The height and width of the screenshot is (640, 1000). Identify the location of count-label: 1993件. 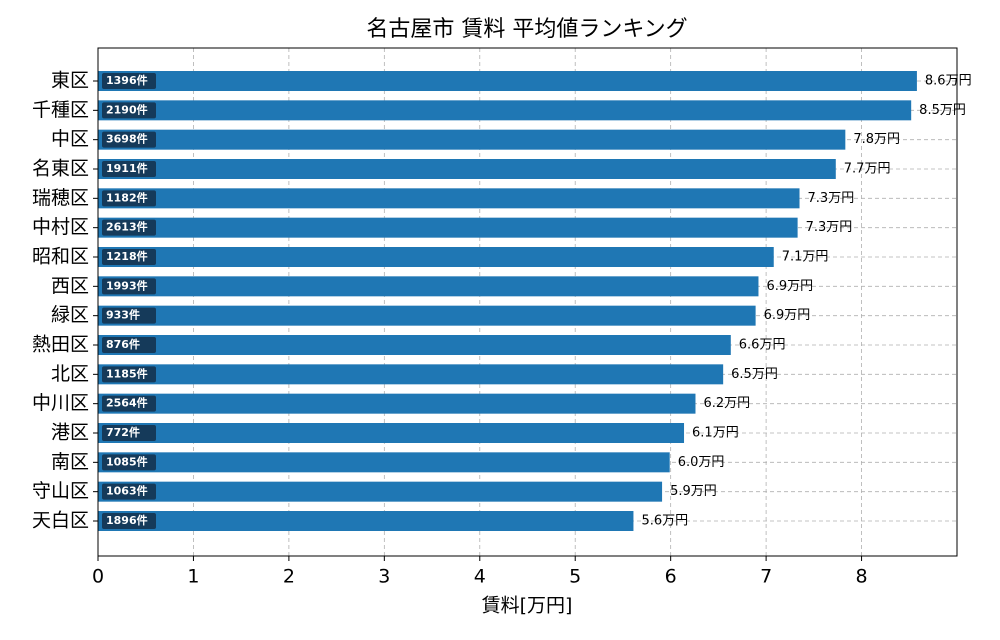
(127, 285).